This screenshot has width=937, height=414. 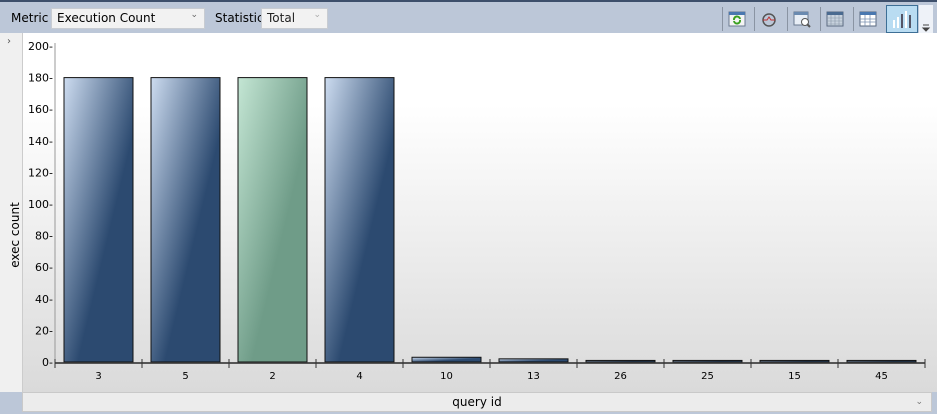 I want to click on y-tick-label: 20-, so click(x=44, y=330).